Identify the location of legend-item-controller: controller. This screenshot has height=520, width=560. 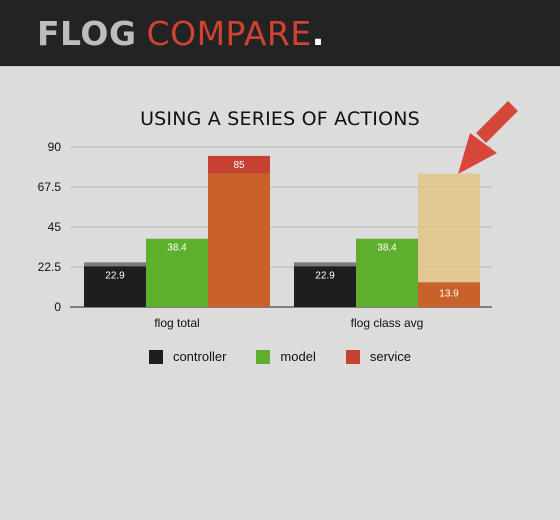
(187, 356).